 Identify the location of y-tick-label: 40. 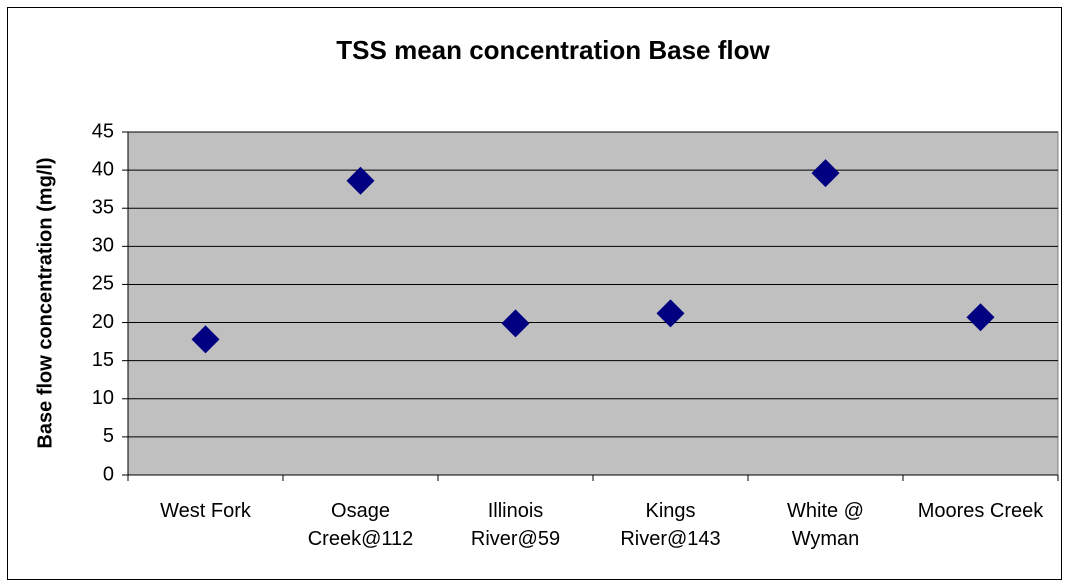
(103, 169).